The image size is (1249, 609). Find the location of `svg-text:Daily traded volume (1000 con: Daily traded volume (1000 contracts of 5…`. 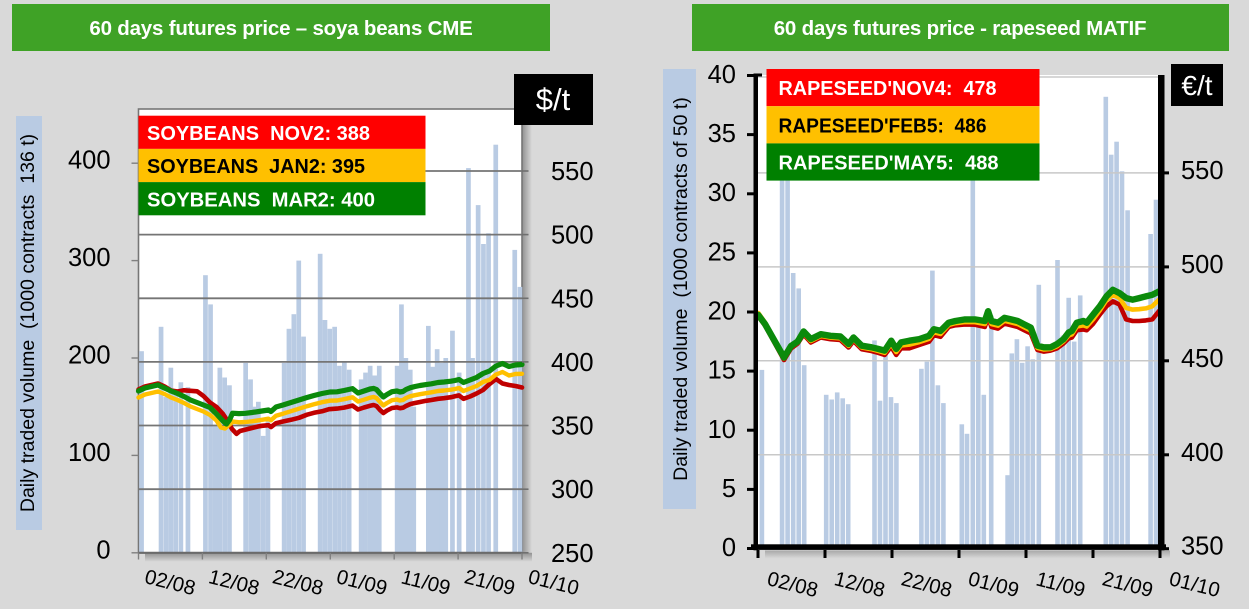

svg-text:Daily traded volume (1000 con: Daily traded volume (1000 contracts of 5… is located at coordinates (681, 289).